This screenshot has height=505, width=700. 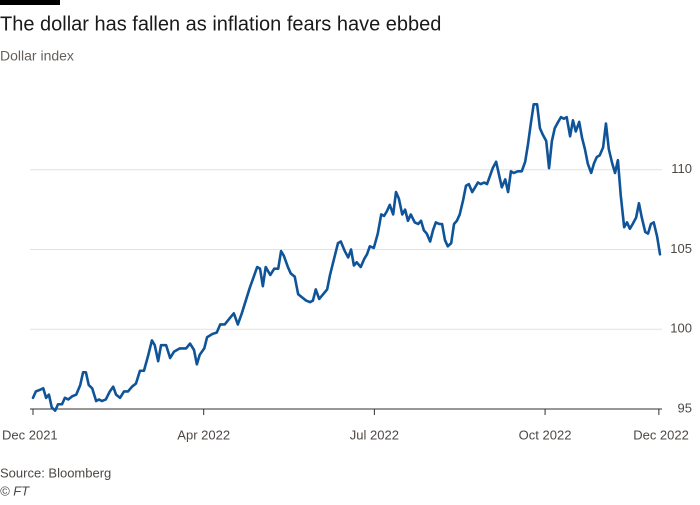 I want to click on x-tick-label: Oct 2022, so click(x=545, y=434).